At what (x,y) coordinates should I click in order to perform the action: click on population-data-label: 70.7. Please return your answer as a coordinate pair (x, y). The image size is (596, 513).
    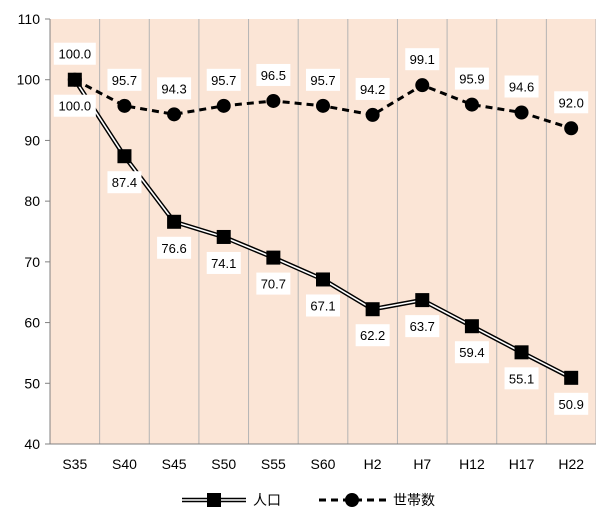
    Looking at the image, I should click on (273, 284).